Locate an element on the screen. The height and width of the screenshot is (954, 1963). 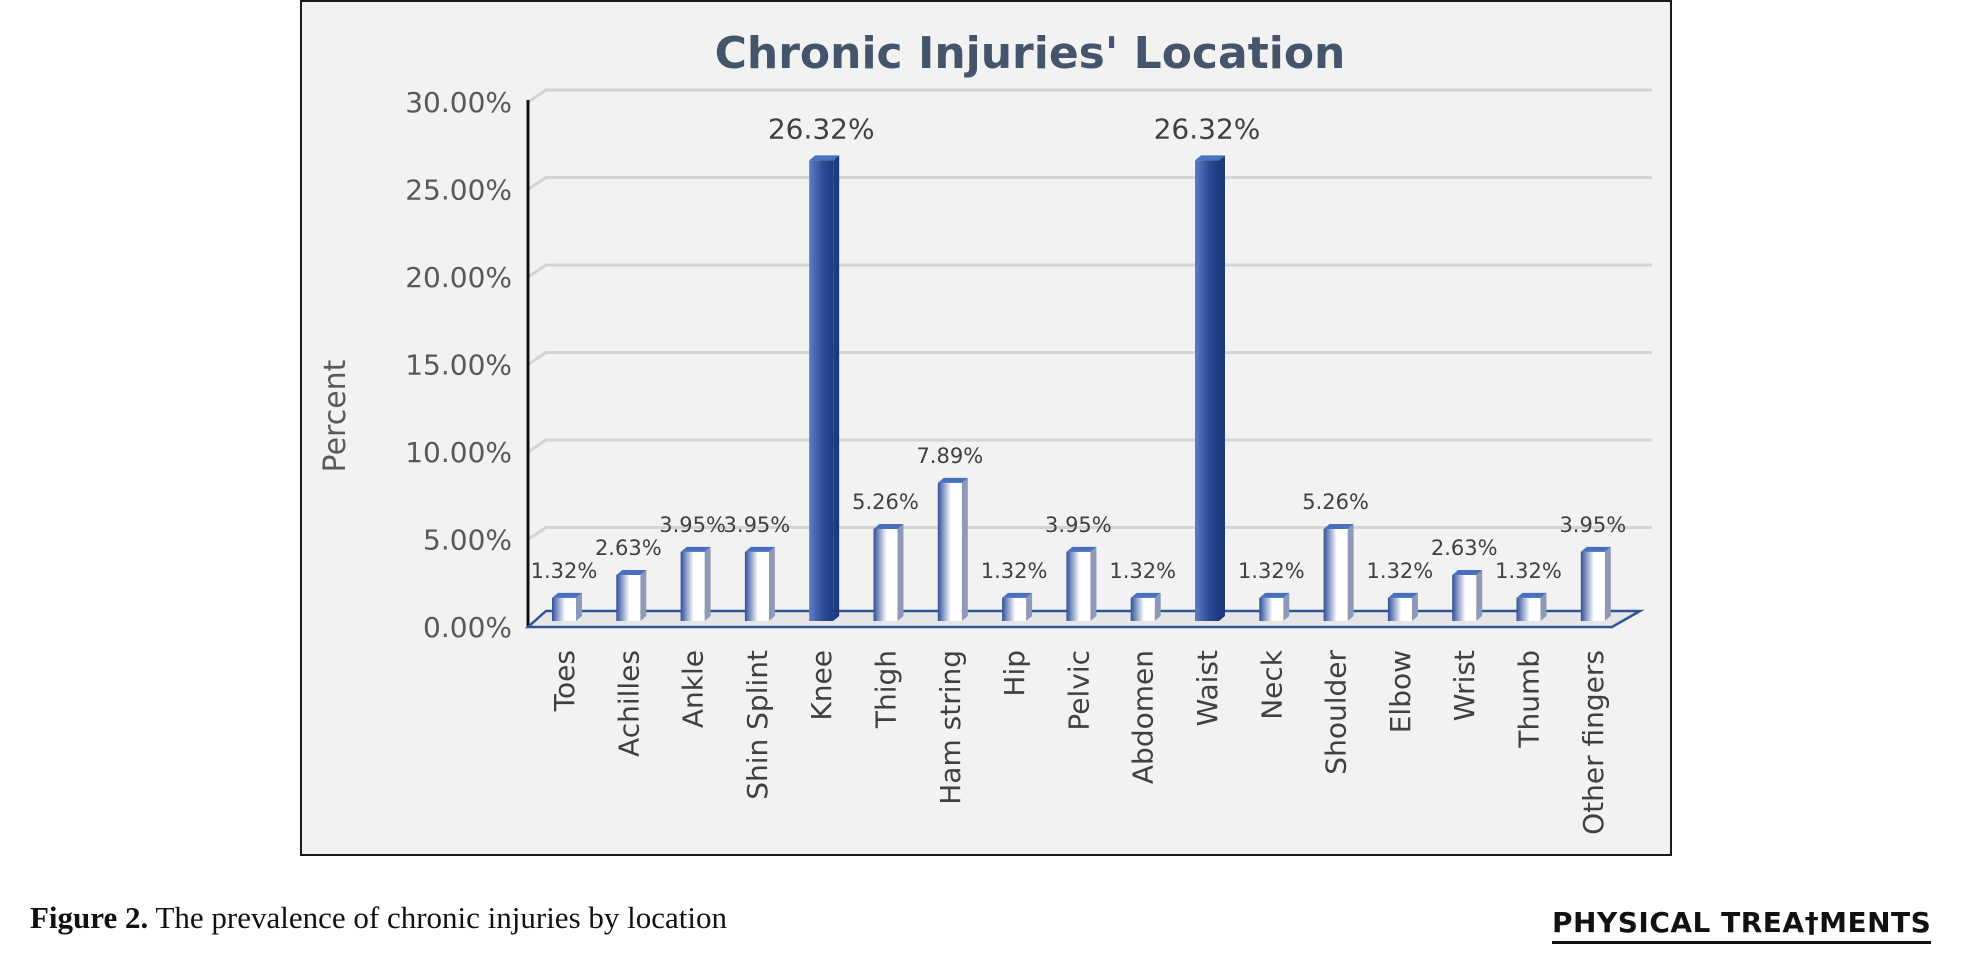
x-tick-label: Toes is located at coordinates (564, 681).